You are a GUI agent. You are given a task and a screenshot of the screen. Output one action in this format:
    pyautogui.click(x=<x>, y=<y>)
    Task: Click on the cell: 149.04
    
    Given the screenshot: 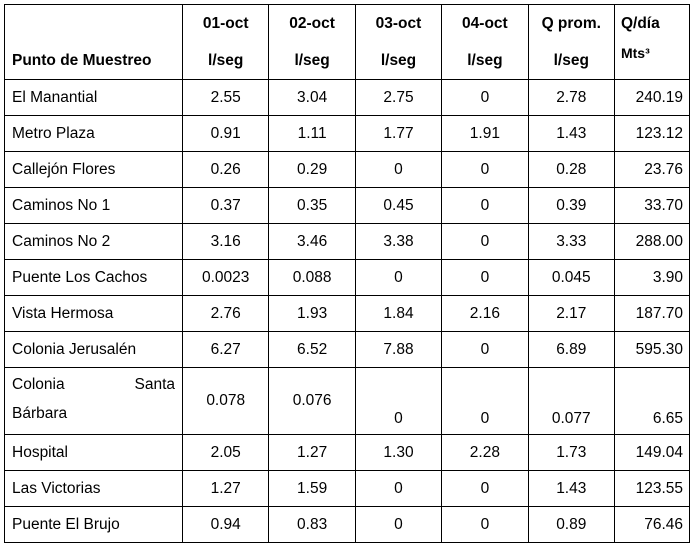 What is the action you would take?
    pyautogui.click(x=652, y=452)
    